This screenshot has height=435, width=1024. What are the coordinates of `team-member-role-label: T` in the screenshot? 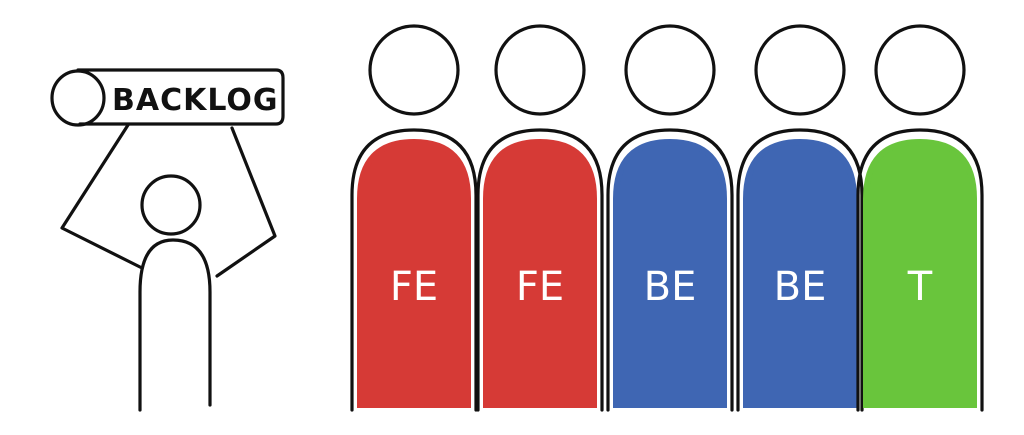 It's located at (920, 287).